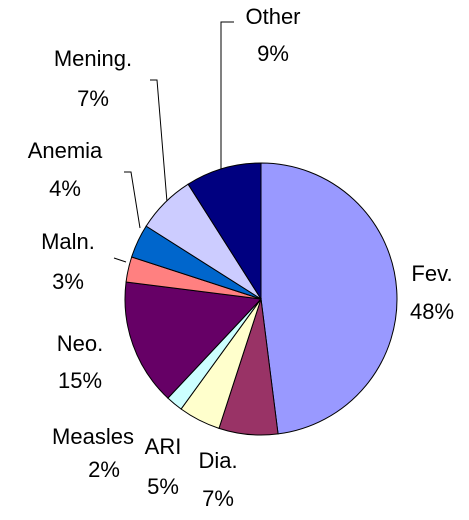  Describe the element at coordinates (68, 281) in the screenshot. I see `value-label: 3%` at that location.